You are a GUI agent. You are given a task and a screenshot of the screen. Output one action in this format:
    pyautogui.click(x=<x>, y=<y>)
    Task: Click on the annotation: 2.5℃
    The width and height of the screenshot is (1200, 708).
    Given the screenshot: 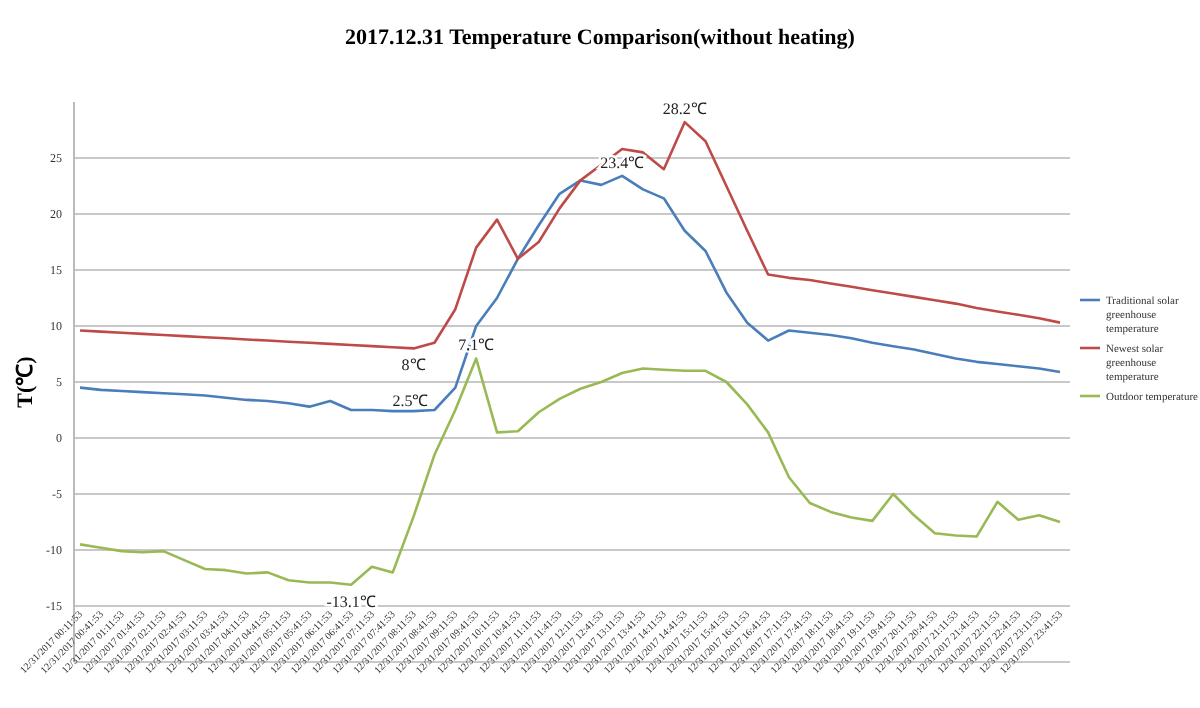 What is the action you would take?
    pyautogui.click(x=410, y=401)
    